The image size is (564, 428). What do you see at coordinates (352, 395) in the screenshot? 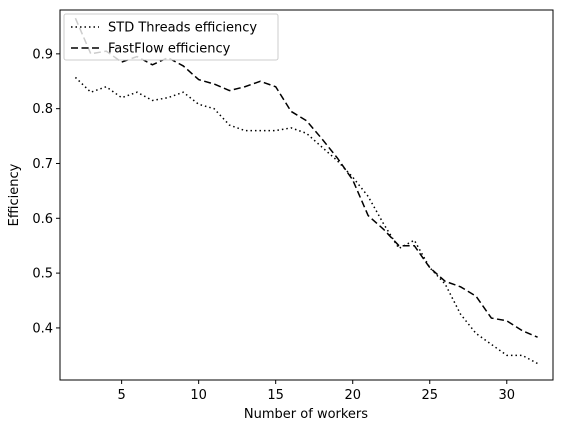
I see `x-tick-label: 20` at bounding box center [352, 395].